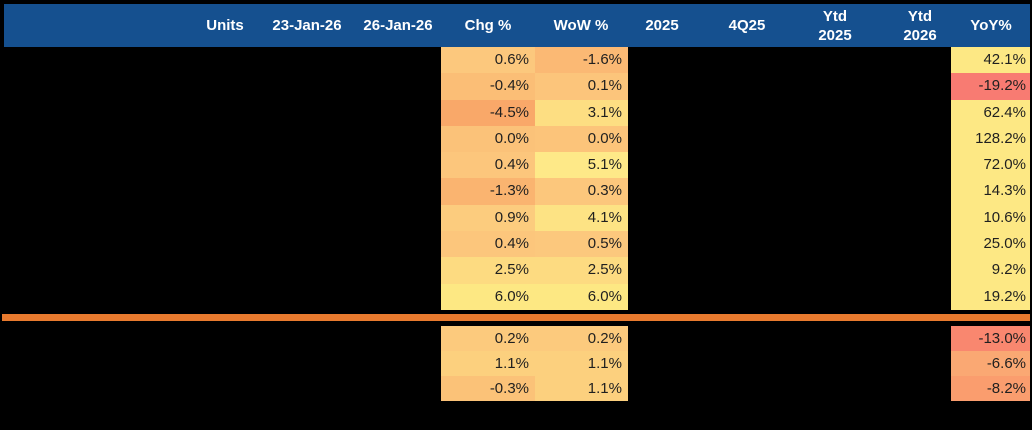 This screenshot has width=1032, height=430. What do you see at coordinates (581, 139) in the screenshot?
I see `wow-cell: 0.0%` at bounding box center [581, 139].